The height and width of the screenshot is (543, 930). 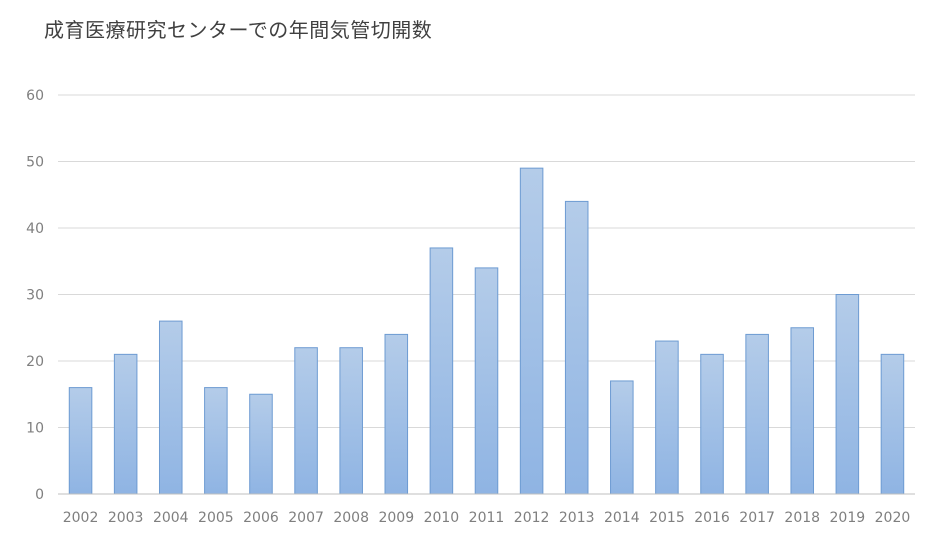 What do you see at coordinates (351, 518) in the screenshot?
I see `x-tick-label: 2008` at bounding box center [351, 518].